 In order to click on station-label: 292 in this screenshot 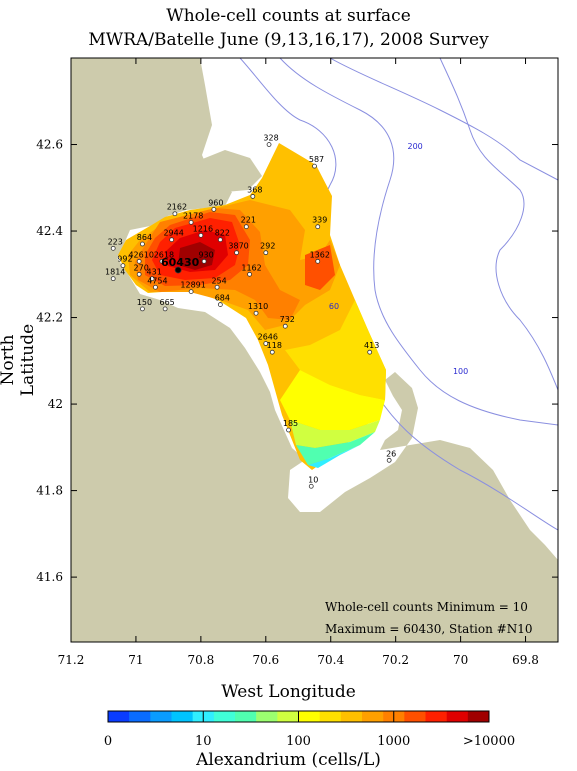, I will do `click(267, 246)`.